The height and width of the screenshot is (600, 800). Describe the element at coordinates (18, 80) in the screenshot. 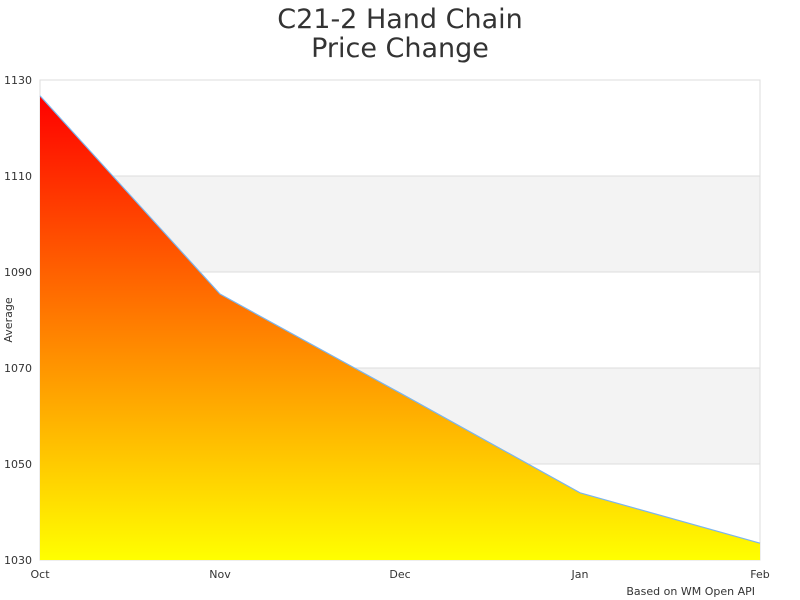

I see `y-tick-label: 1130` at that location.